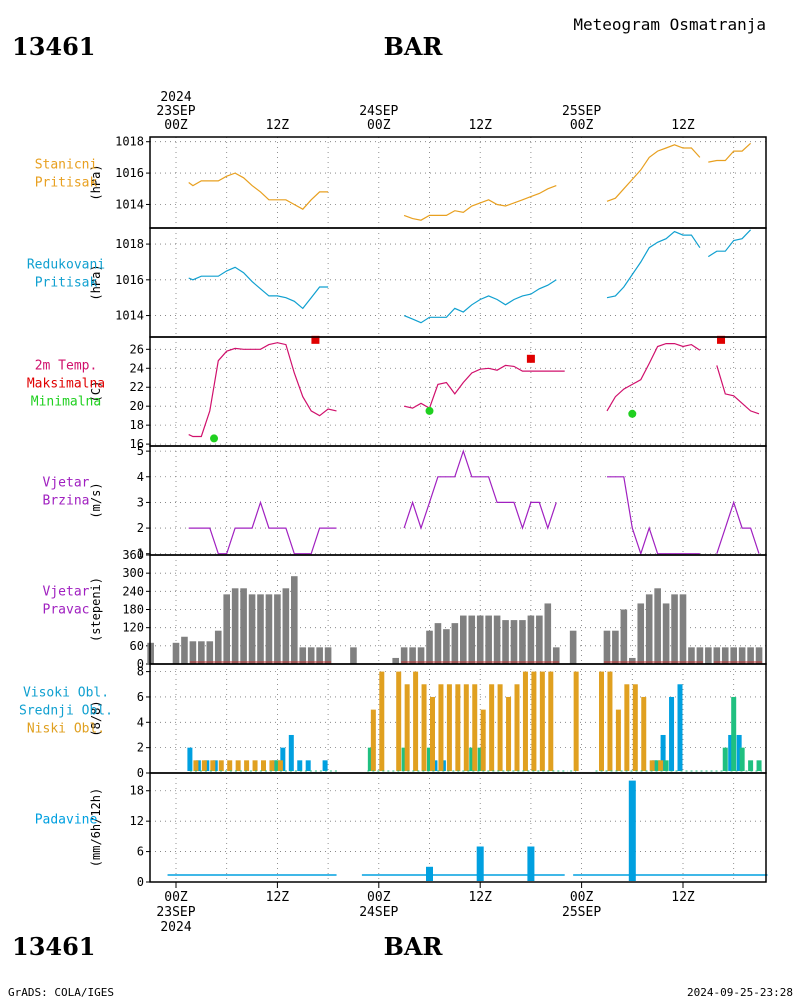 This screenshot has width=800, height=1000. I want to click on y-axis-label: (stepeni), so click(96, 609).